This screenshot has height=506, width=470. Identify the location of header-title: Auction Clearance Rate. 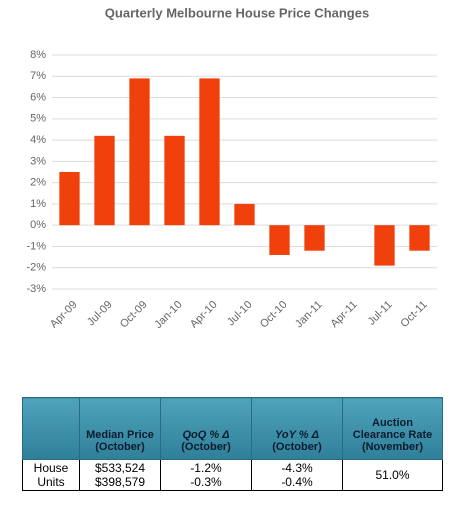
(392, 429).